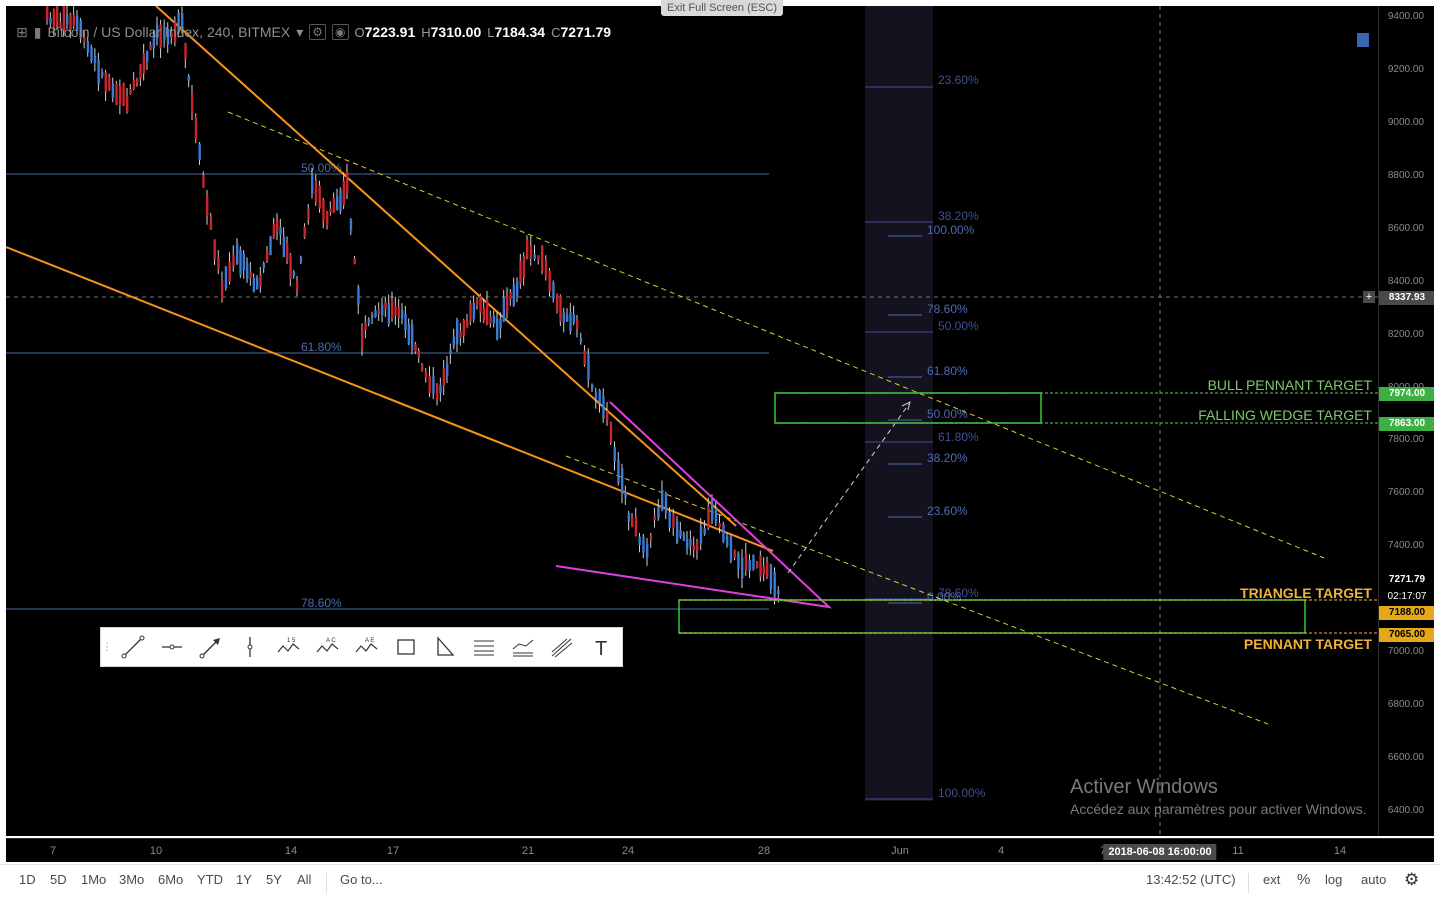 This screenshot has height=900, width=1440. What do you see at coordinates (94, 879) in the screenshot?
I see `range-1mo-button: 1Mo` at bounding box center [94, 879].